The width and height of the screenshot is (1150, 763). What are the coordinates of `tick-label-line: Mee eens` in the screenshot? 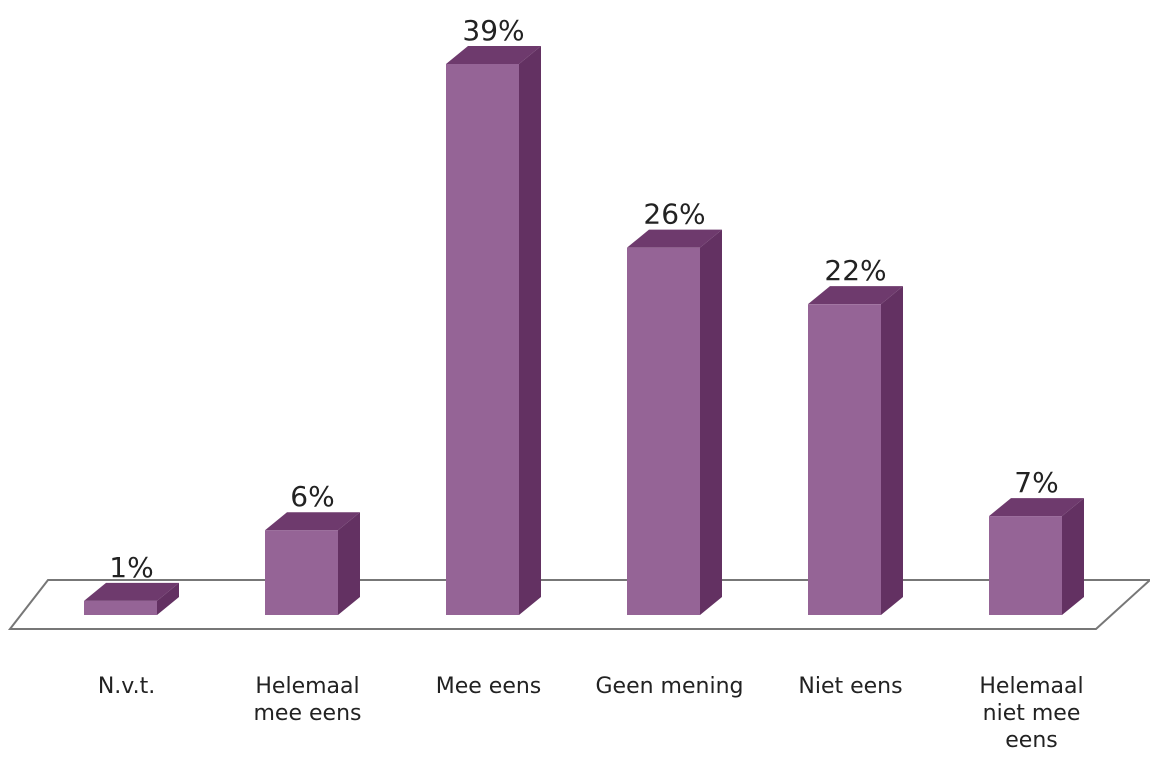 It's located at (489, 686).